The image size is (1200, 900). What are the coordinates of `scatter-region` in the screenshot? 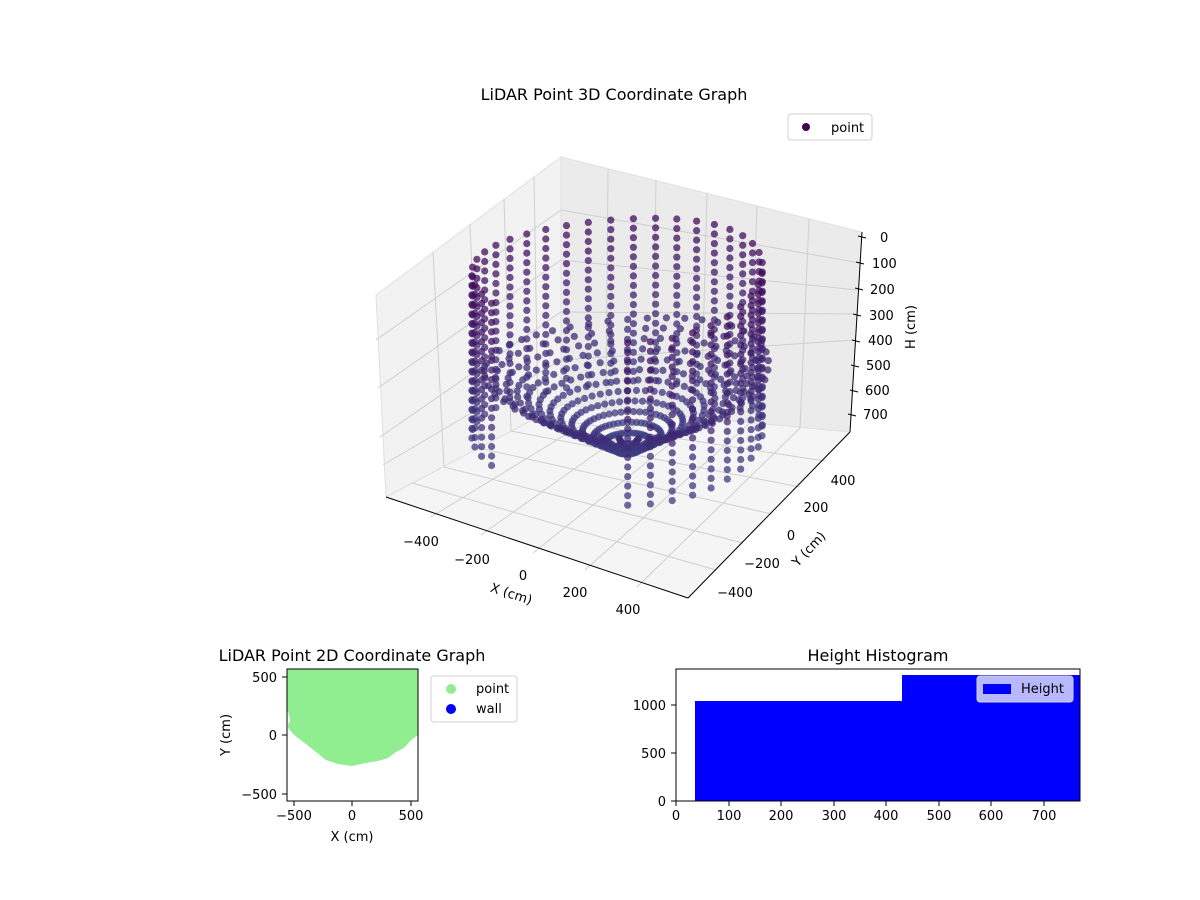 It's located at (352, 717).